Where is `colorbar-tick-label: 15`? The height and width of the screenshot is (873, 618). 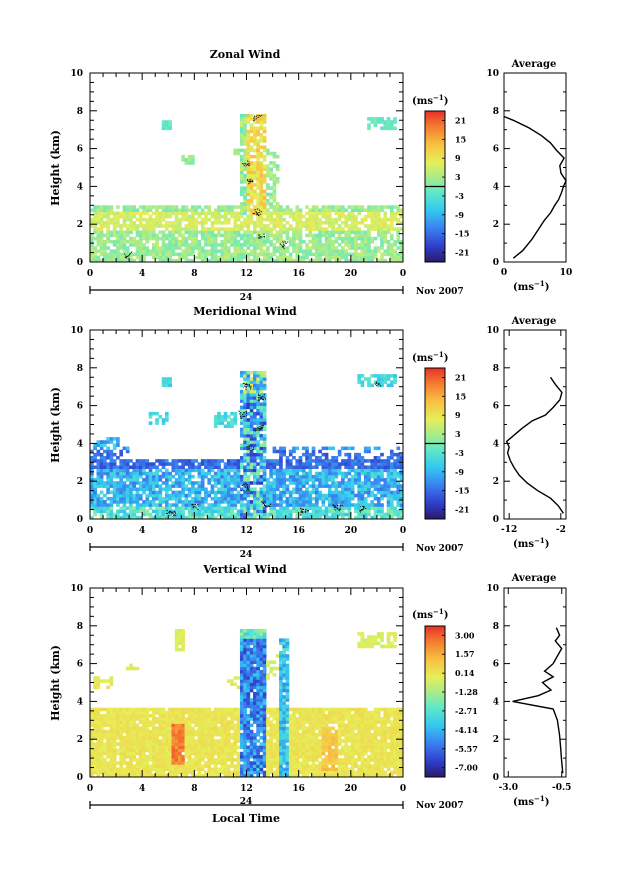 colorbar-tick-label: 15 is located at coordinates (460, 396).